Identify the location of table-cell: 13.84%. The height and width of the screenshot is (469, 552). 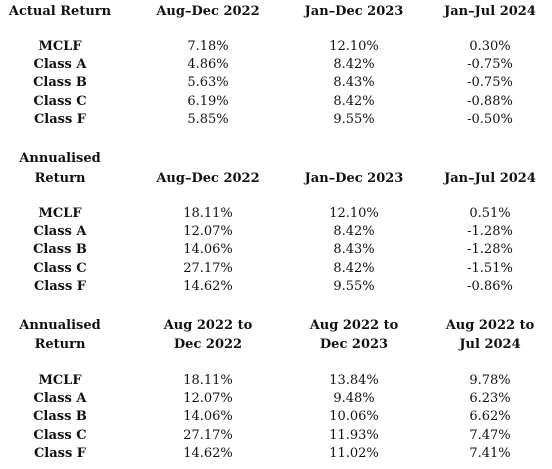
(354, 380).